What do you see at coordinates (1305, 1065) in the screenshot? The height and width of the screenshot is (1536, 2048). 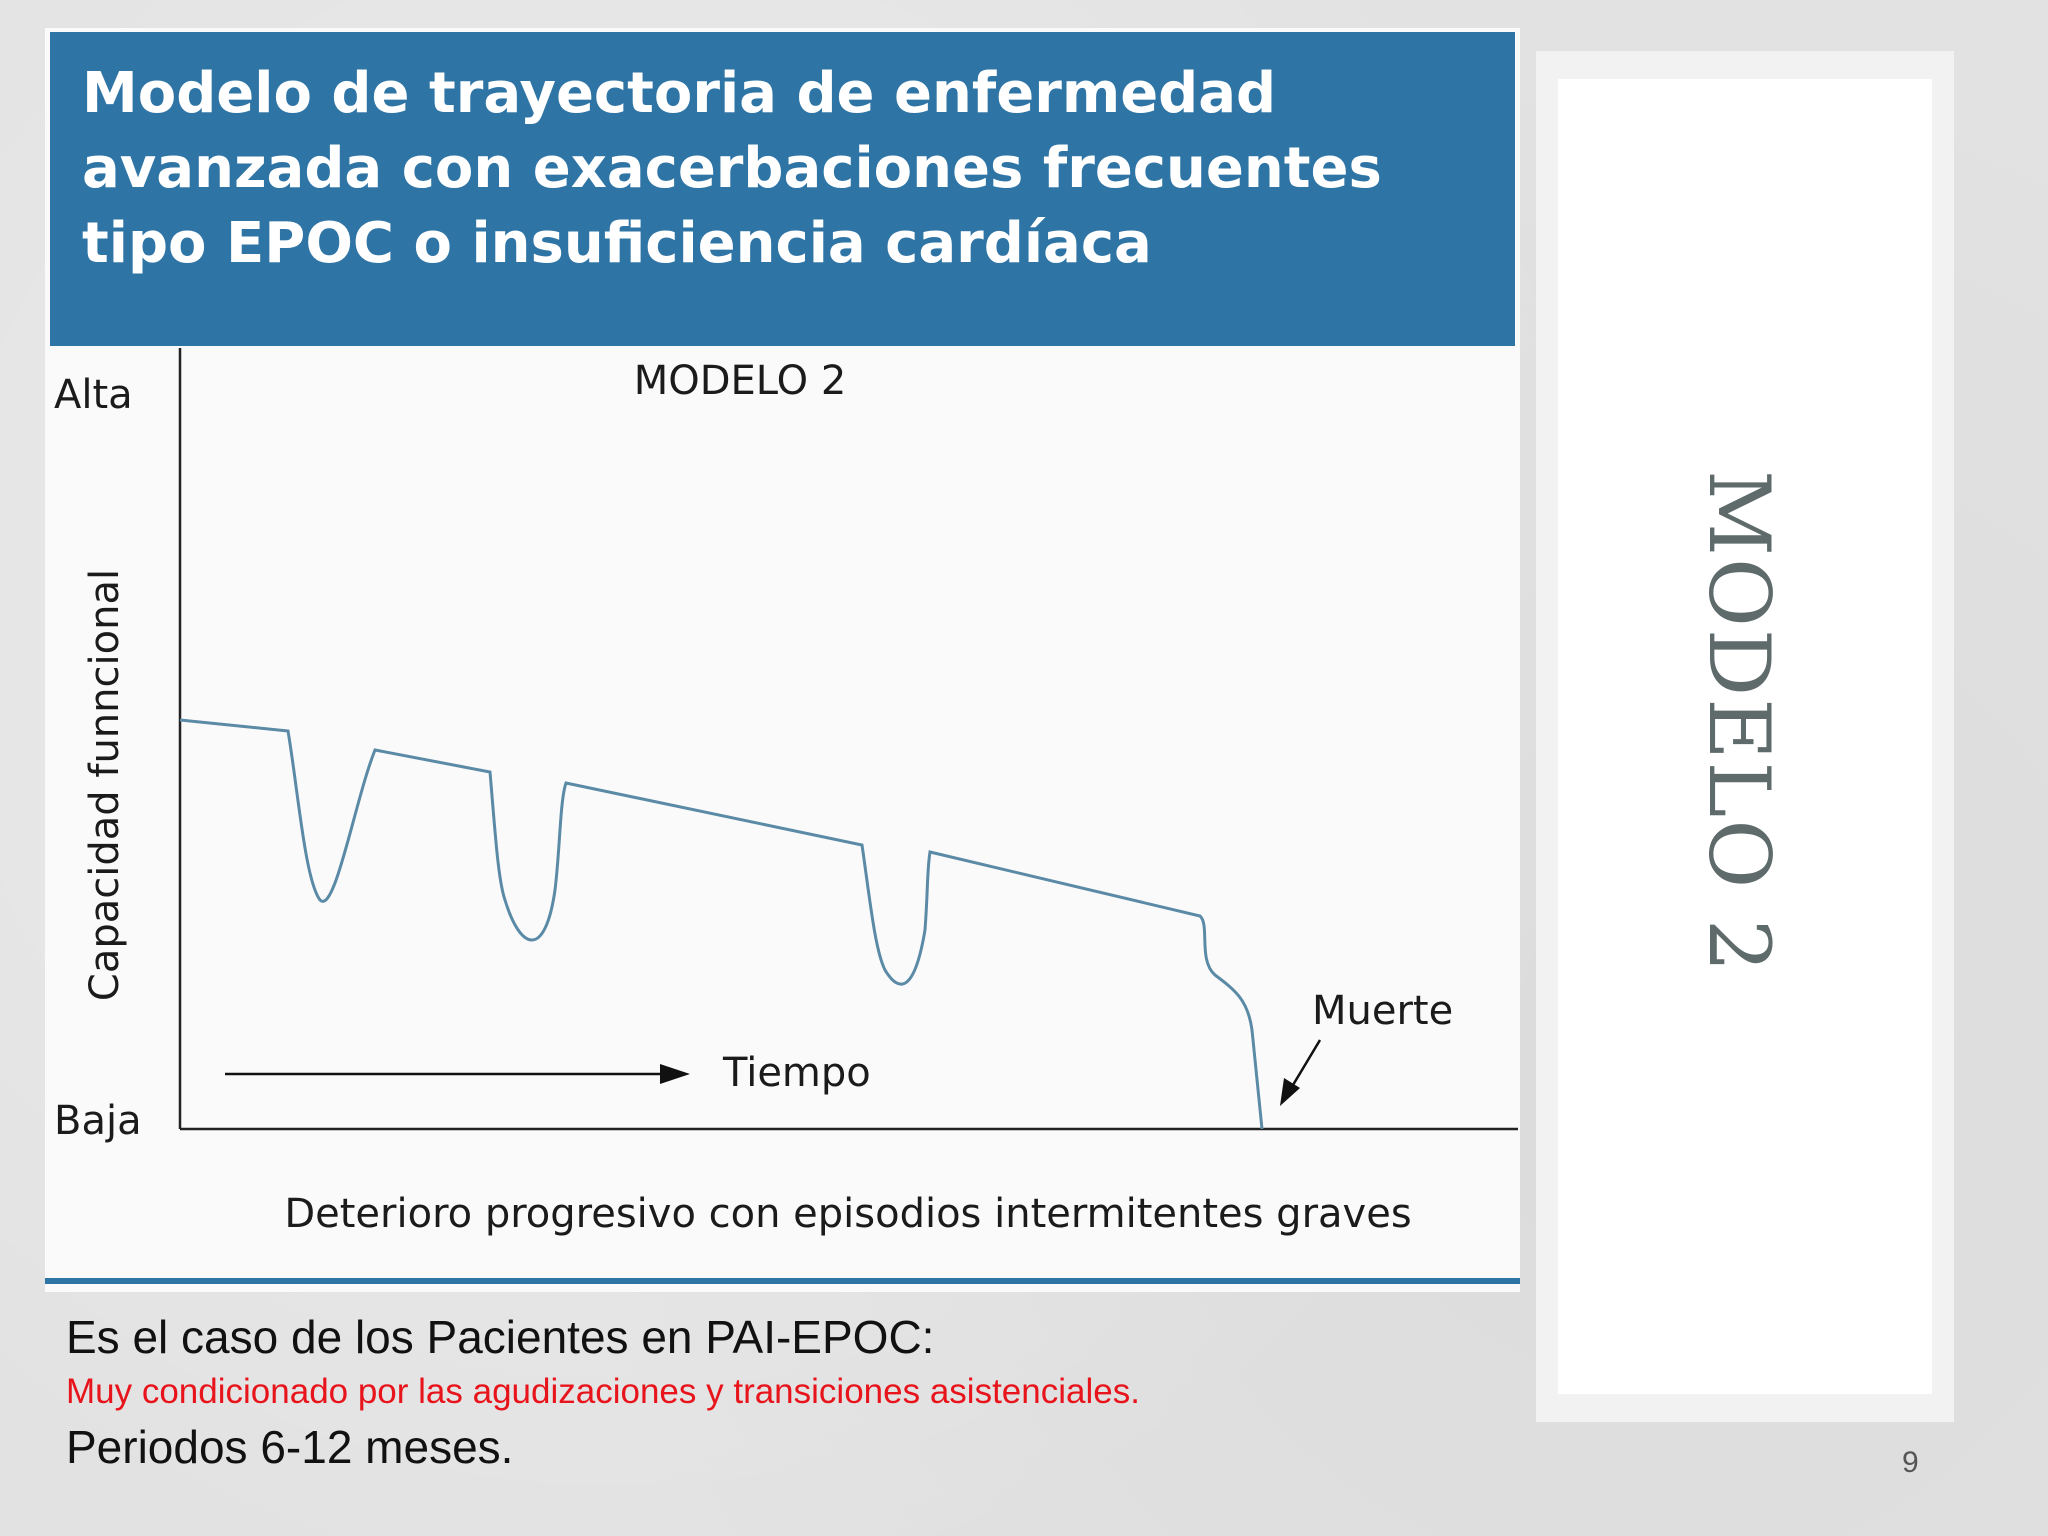 I see `death-arrow-shaft` at bounding box center [1305, 1065].